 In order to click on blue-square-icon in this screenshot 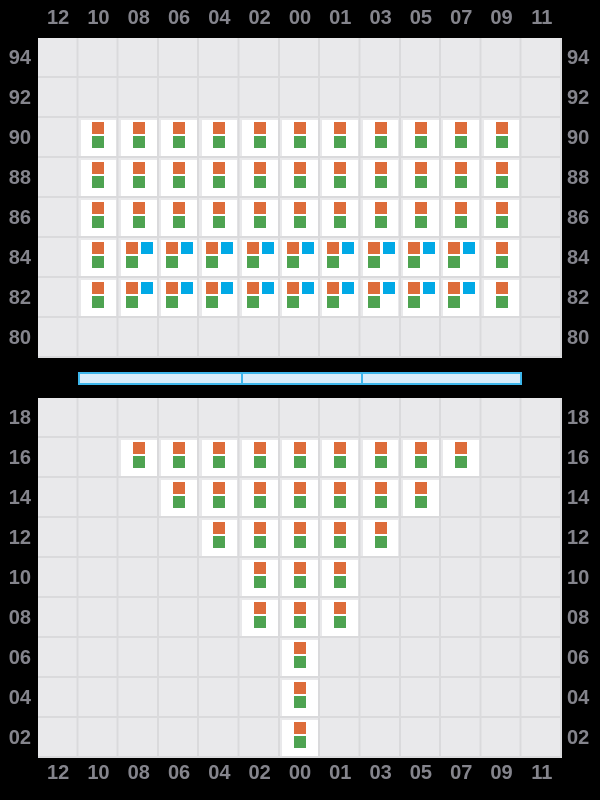, I will do `click(187, 288)`.